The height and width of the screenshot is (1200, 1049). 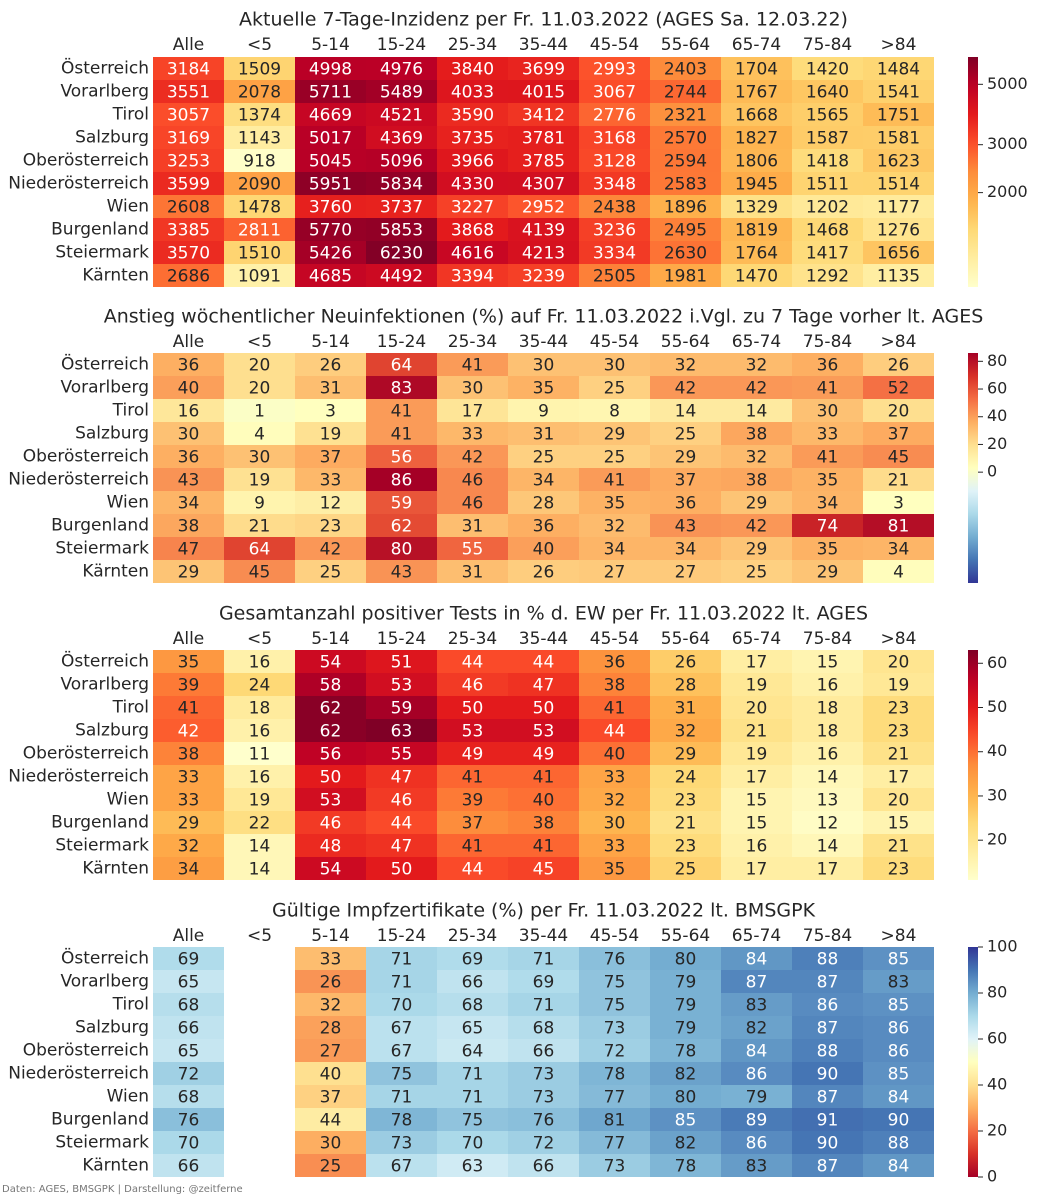 What do you see at coordinates (401, 342) in the screenshot?
I see `panel-1-column-label: 15-24` at bounding box center [401, 342].